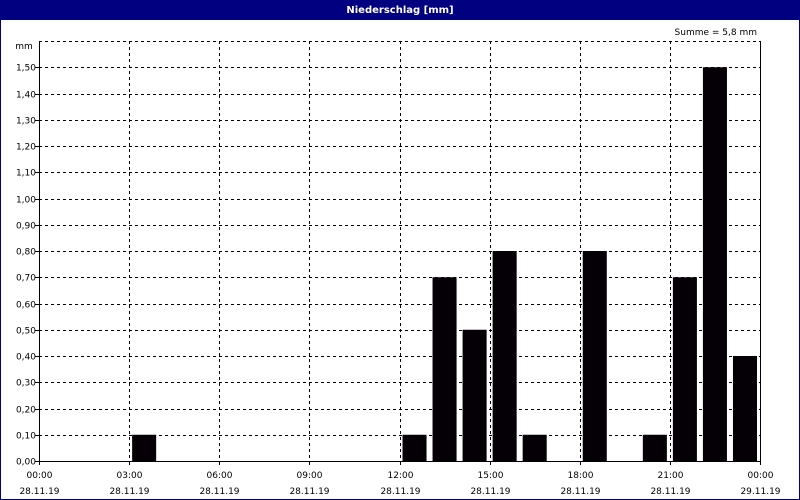 This screenshot has width=800, height=500. Describe the element at coordinates (401, 476) in the screenshot. I see `x-tick-time-label: 12:00` at that location.